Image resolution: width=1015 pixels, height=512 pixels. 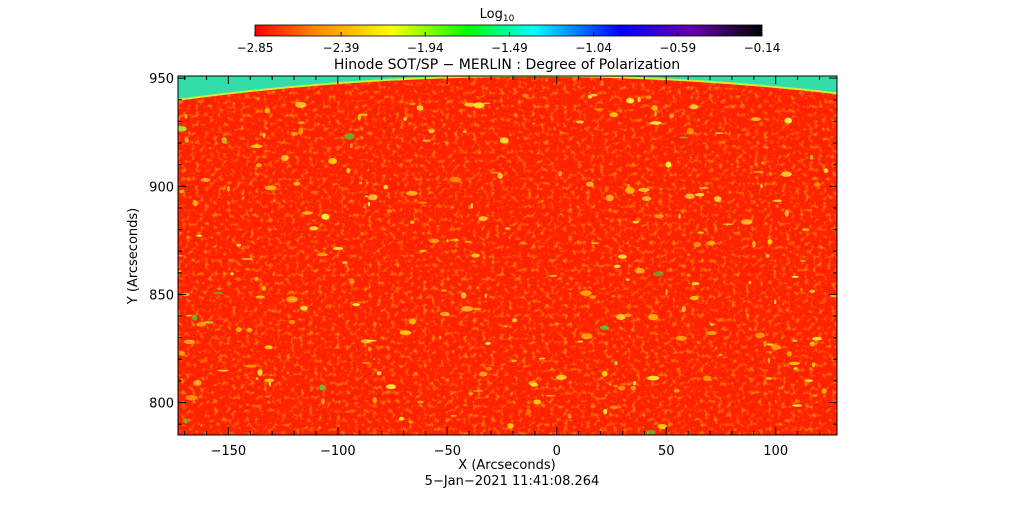 What do you see at coordinates (557, 451) in the screenshot?
I see `x-tick-label: 0` at bounding box center [557, 451].